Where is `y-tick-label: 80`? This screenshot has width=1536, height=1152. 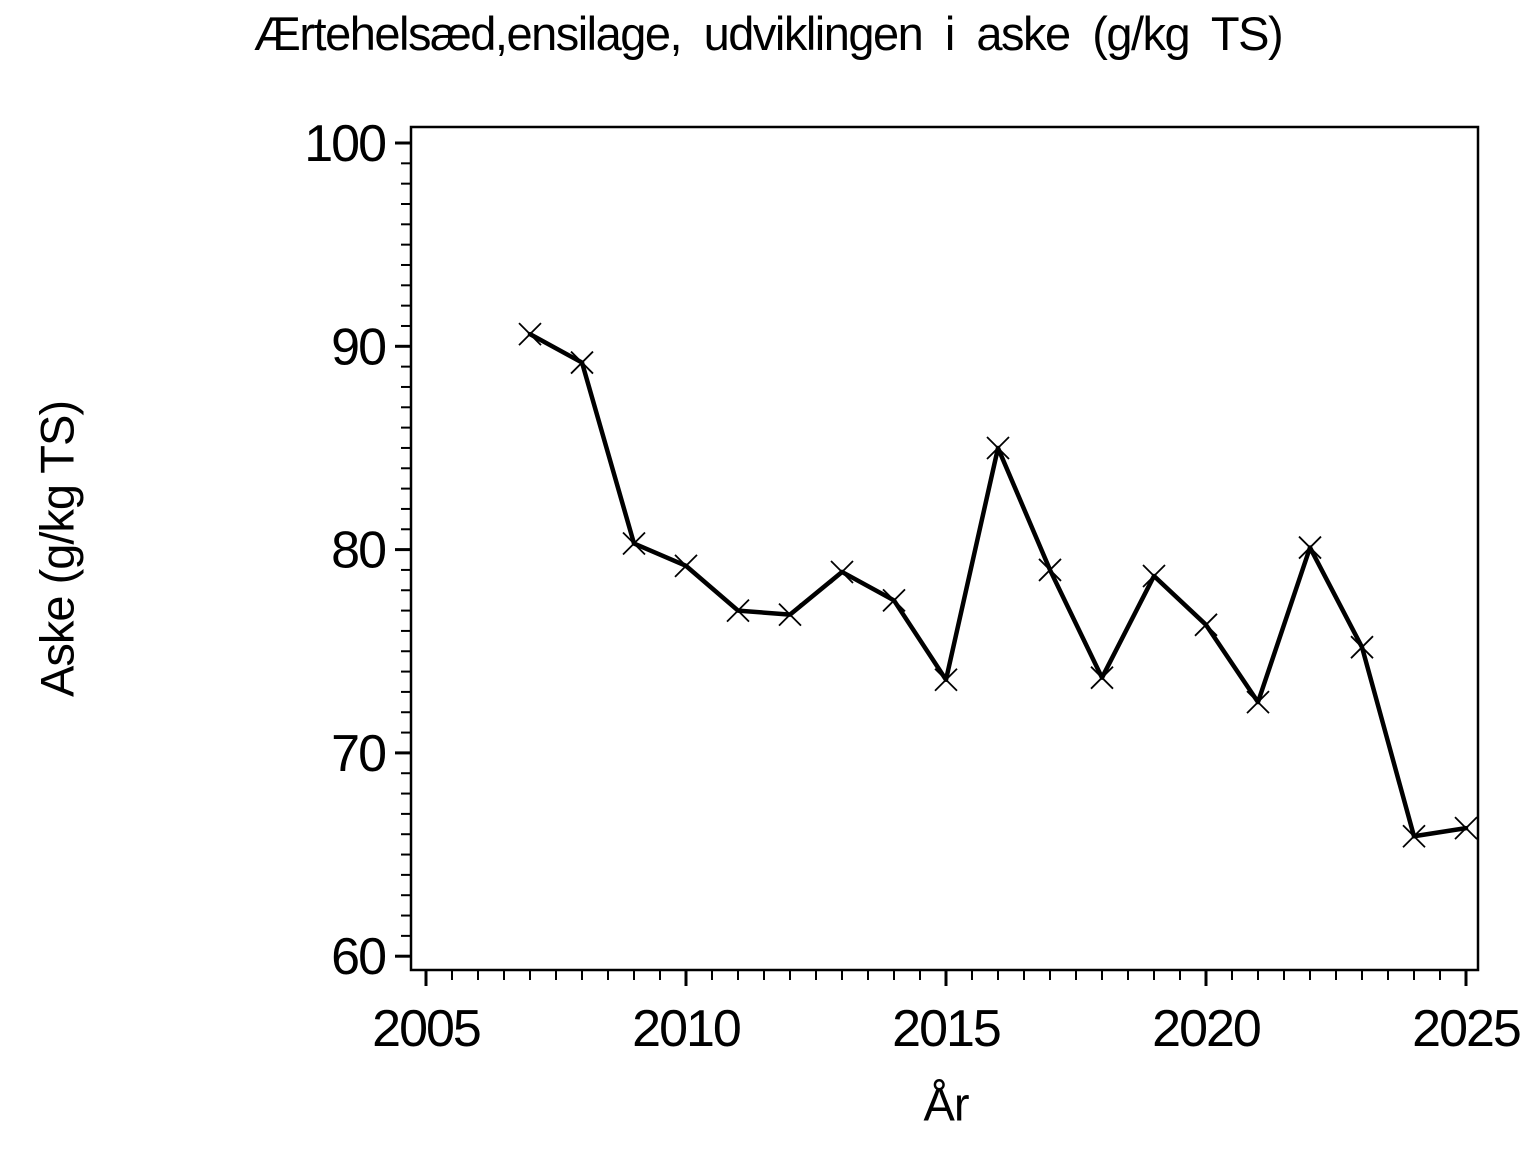 y-tick-label: 80 is located at coordinates (358, 551).